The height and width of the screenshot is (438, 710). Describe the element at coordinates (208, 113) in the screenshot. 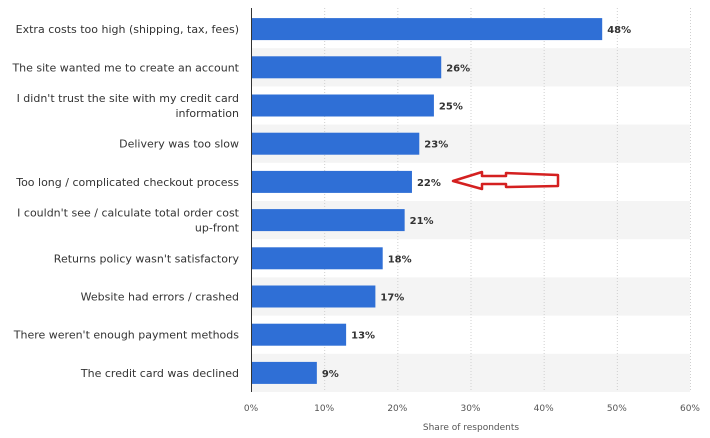

I see `category-label-line: information` at that location.